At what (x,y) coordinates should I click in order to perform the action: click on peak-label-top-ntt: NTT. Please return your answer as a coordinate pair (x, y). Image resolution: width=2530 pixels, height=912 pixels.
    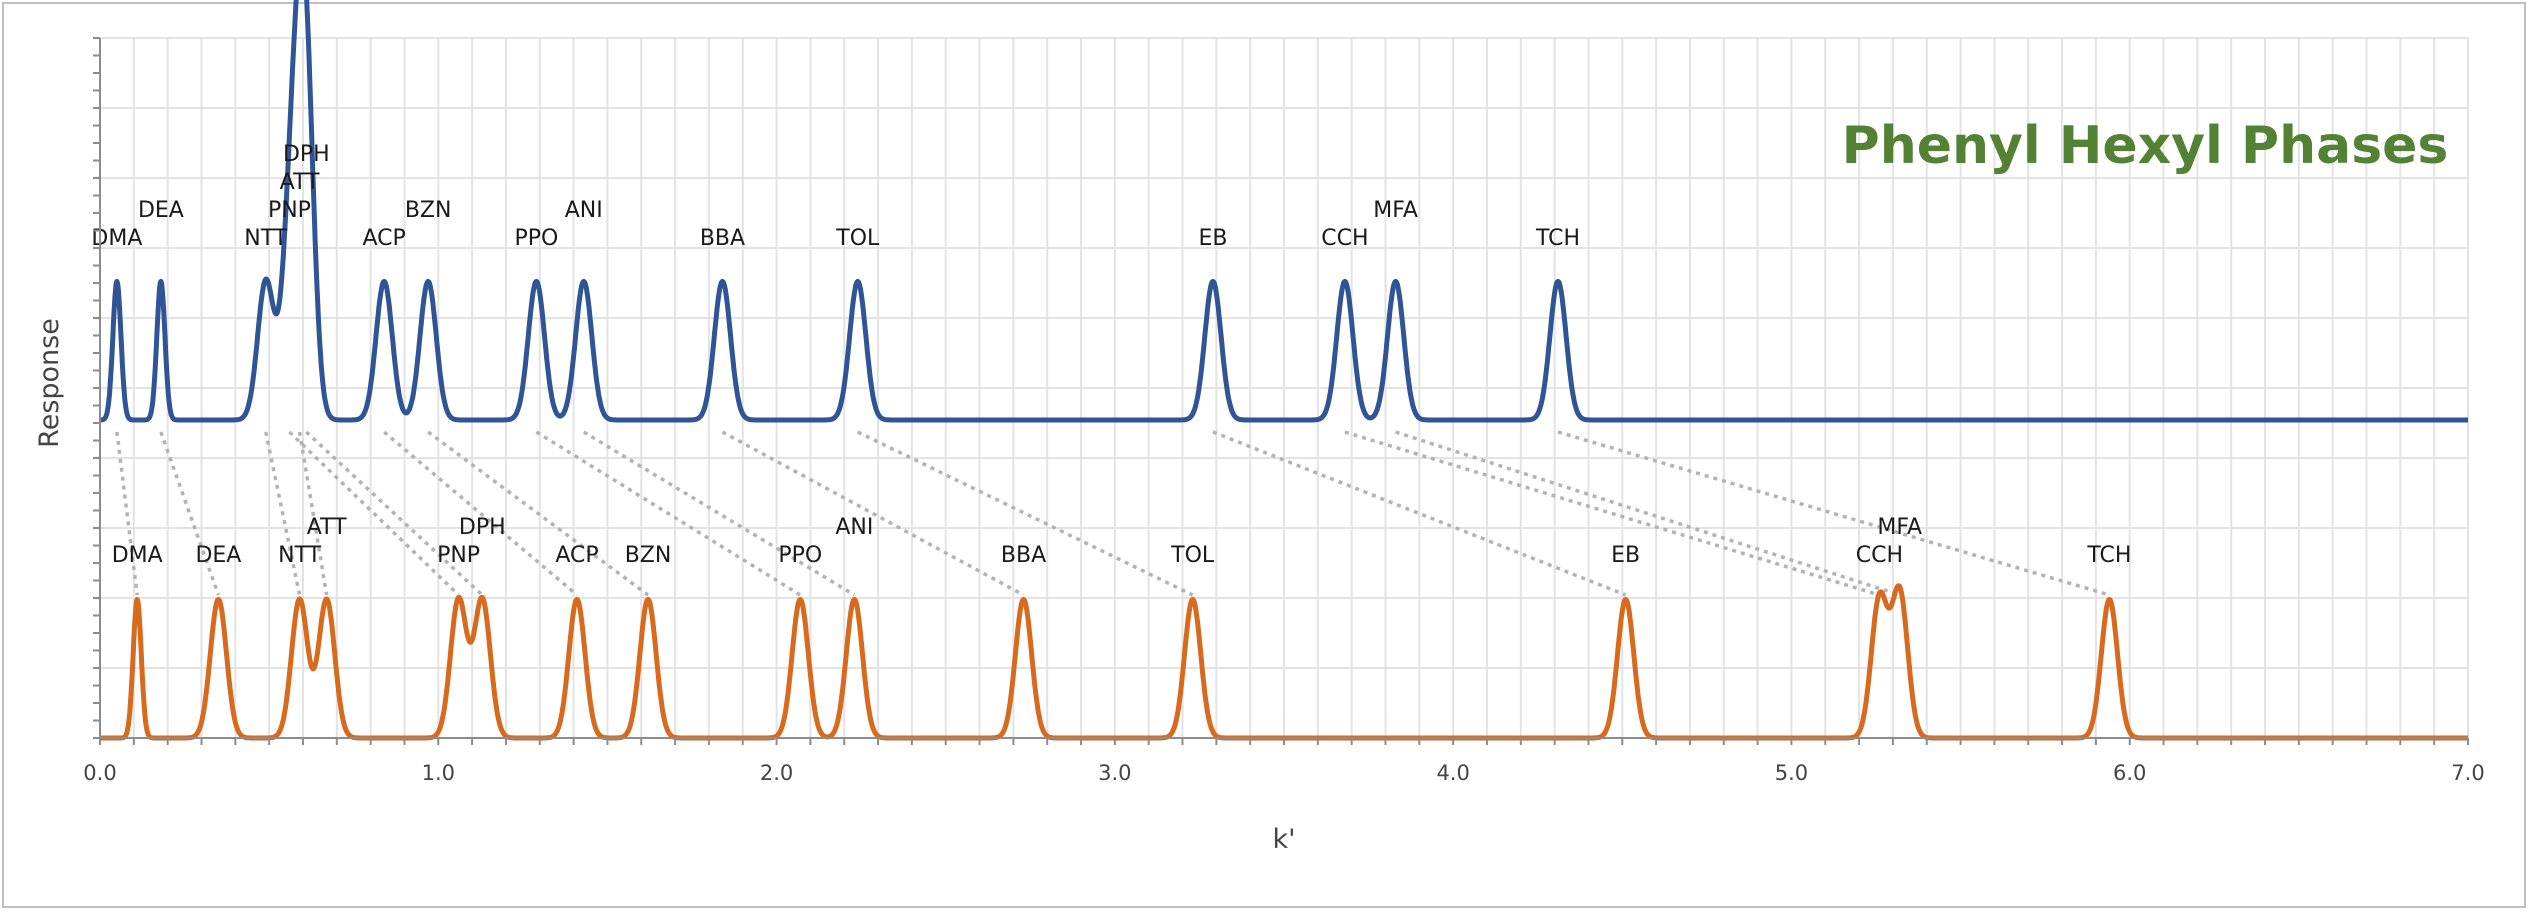
    Looking at the image, I should click on (266, 238).